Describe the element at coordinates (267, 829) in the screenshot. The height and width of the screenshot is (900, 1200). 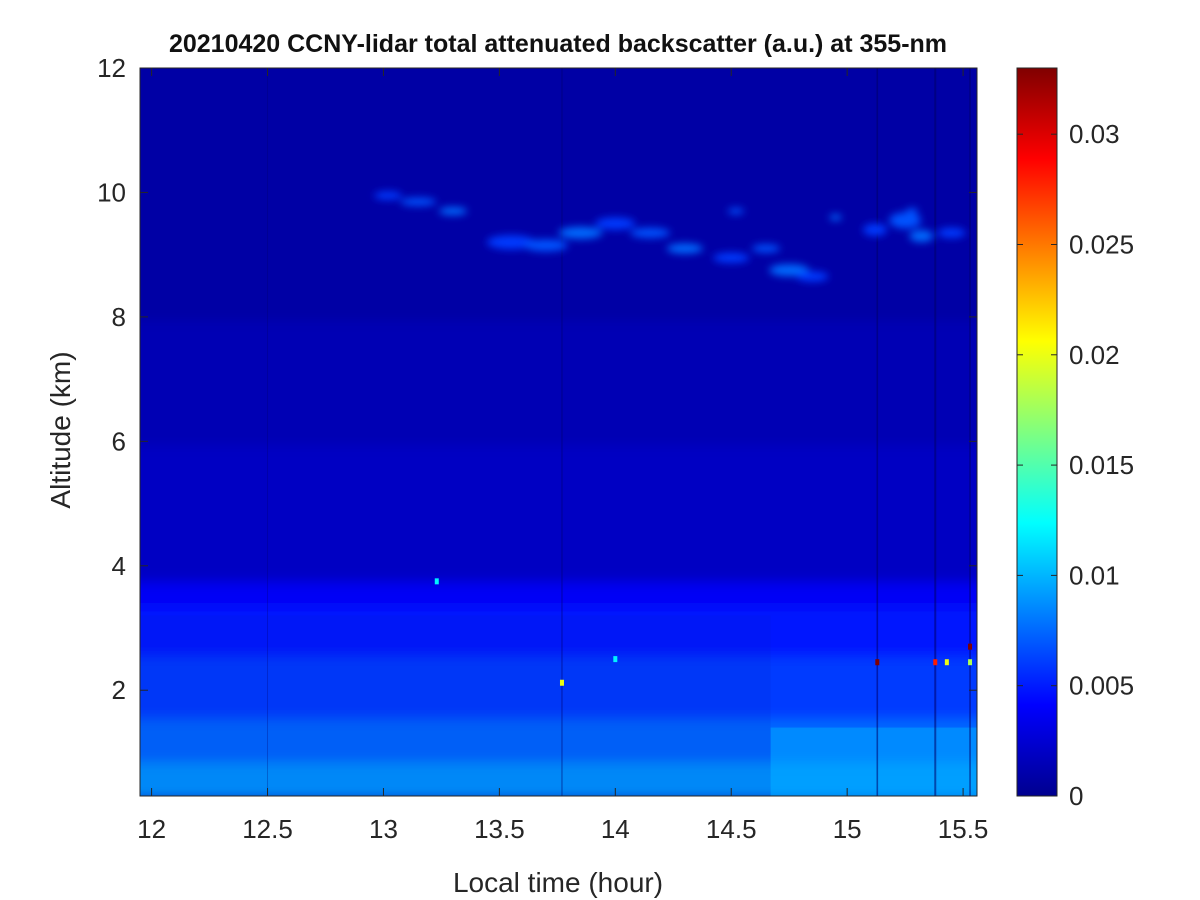
I see `x-tick-label: 12.5` at that location.